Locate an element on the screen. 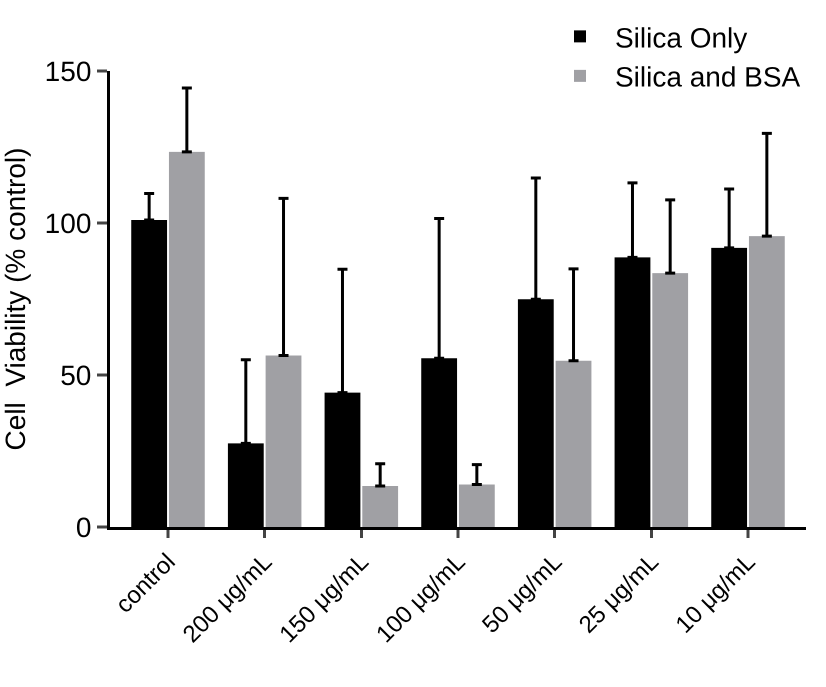 The width and height of the screenshot is (826, 687). y-tick-label: 0 is located at coordinates (84, 527).